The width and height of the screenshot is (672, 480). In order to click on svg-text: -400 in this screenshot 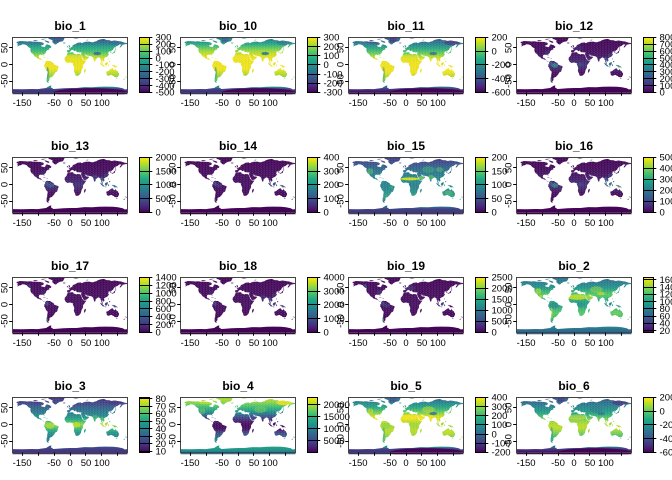, I will do `click(666, 439)`.